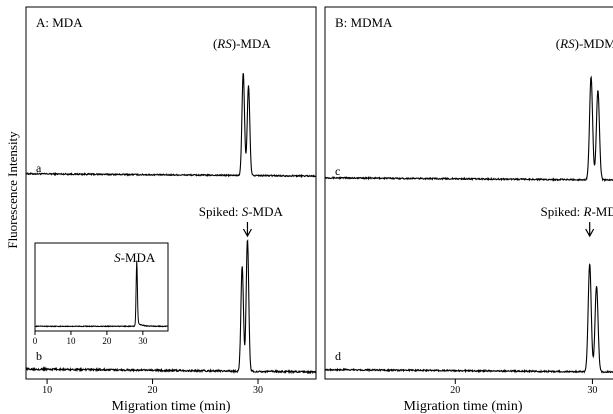 This screenshot has width=613, height=414. I want to click on peak-annotation-inset: S-MDA, so click(135, 257).